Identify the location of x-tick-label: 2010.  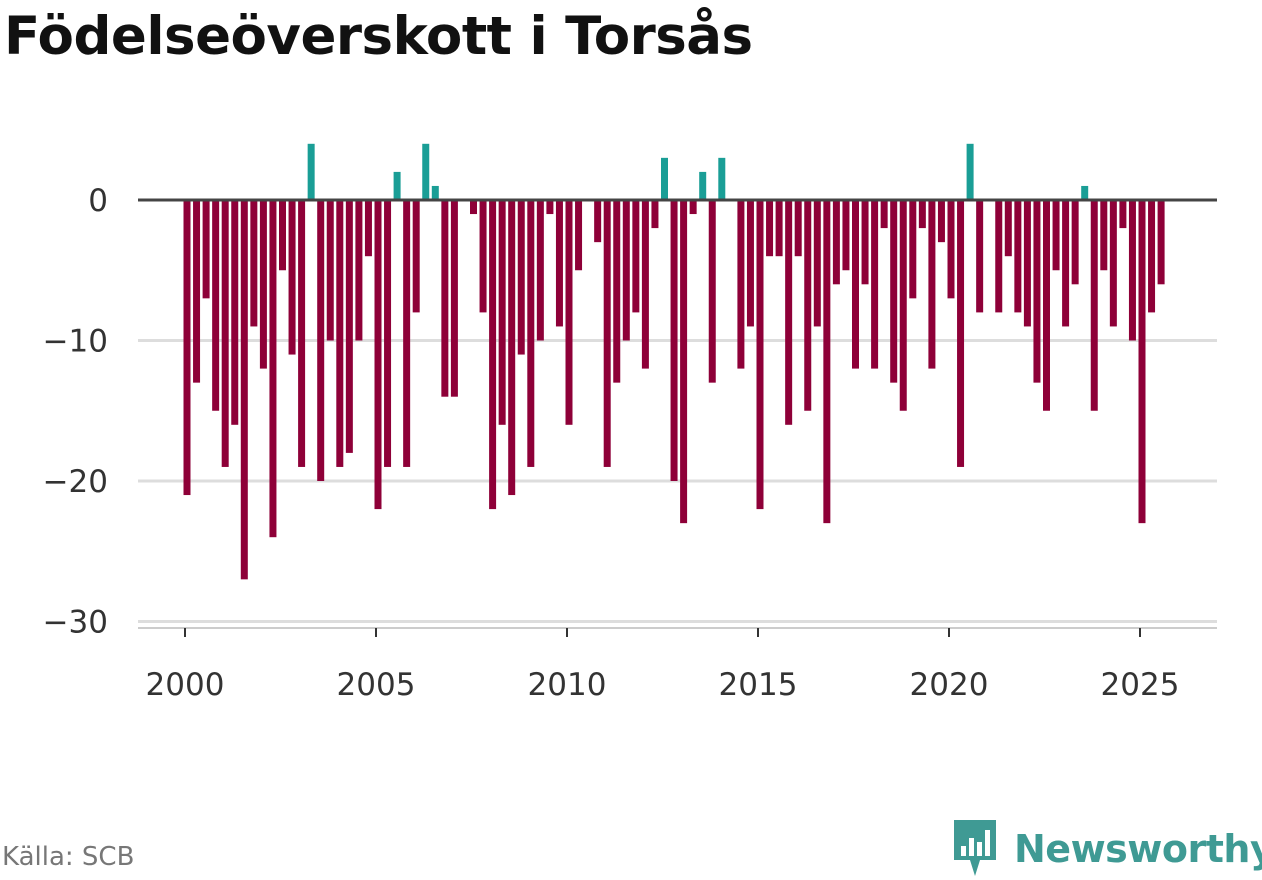
(567, 685).